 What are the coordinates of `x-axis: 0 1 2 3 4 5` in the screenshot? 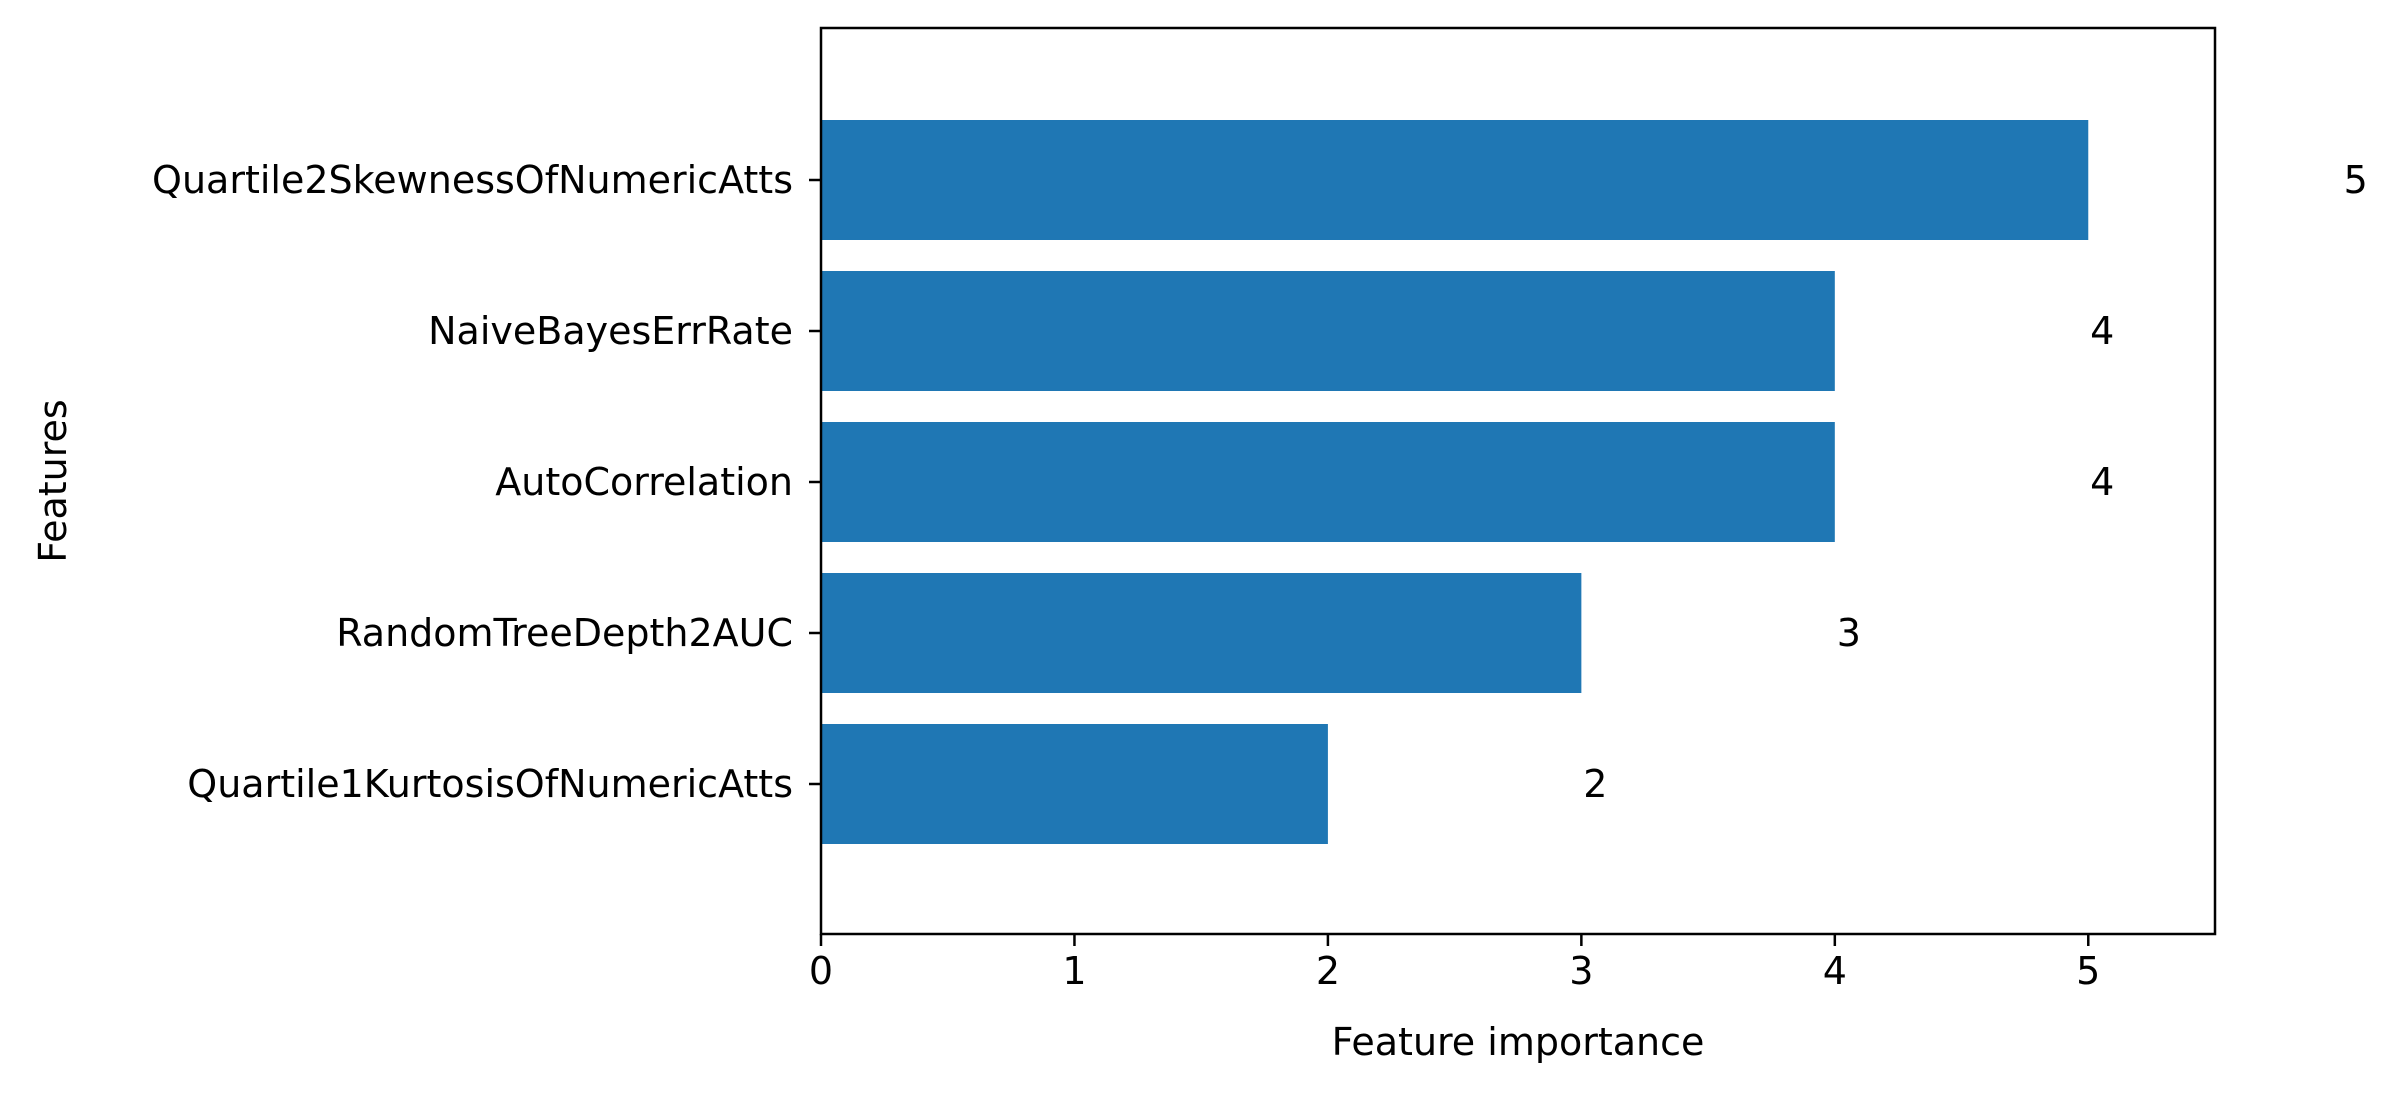 It's located at (1454, 963).